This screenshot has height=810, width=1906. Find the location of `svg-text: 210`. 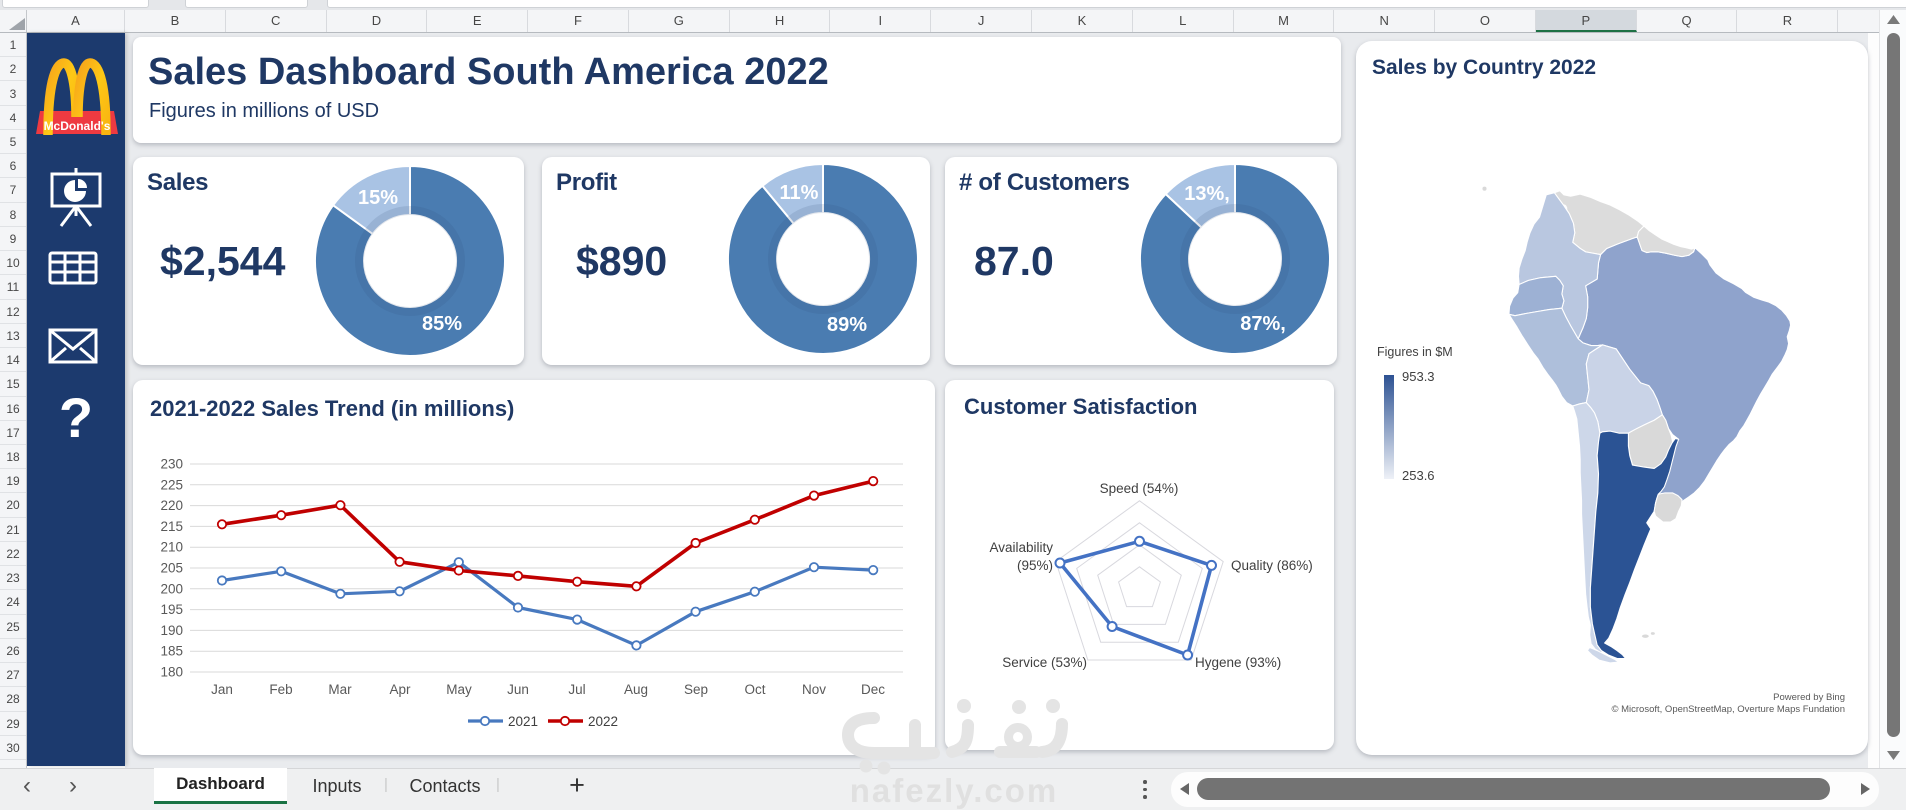

svg-text: 210 is located at coordinates (171, 547).